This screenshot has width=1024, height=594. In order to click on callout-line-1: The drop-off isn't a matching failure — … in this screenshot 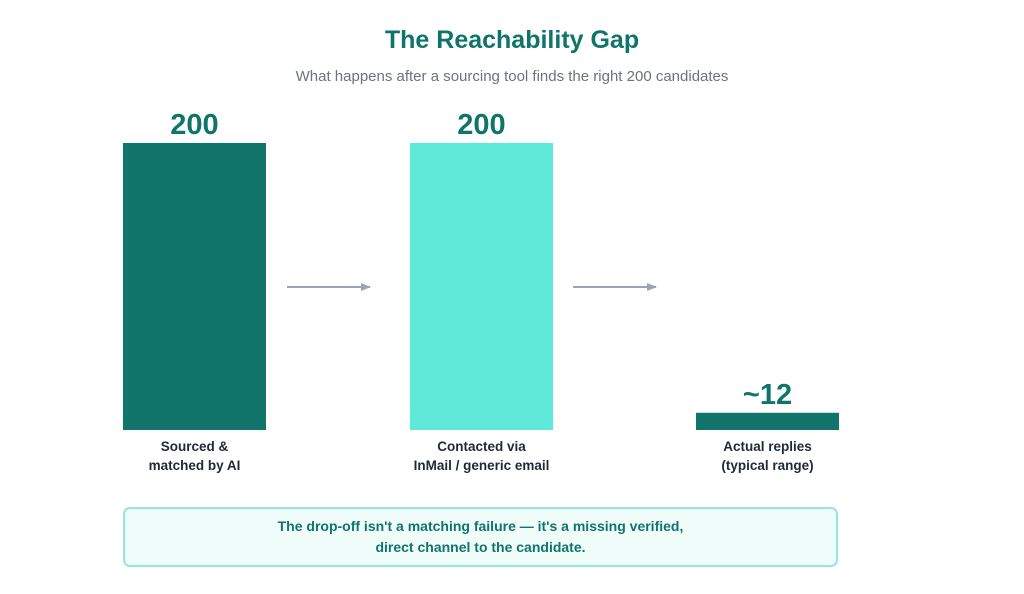, I will do `click(480, 526)`.